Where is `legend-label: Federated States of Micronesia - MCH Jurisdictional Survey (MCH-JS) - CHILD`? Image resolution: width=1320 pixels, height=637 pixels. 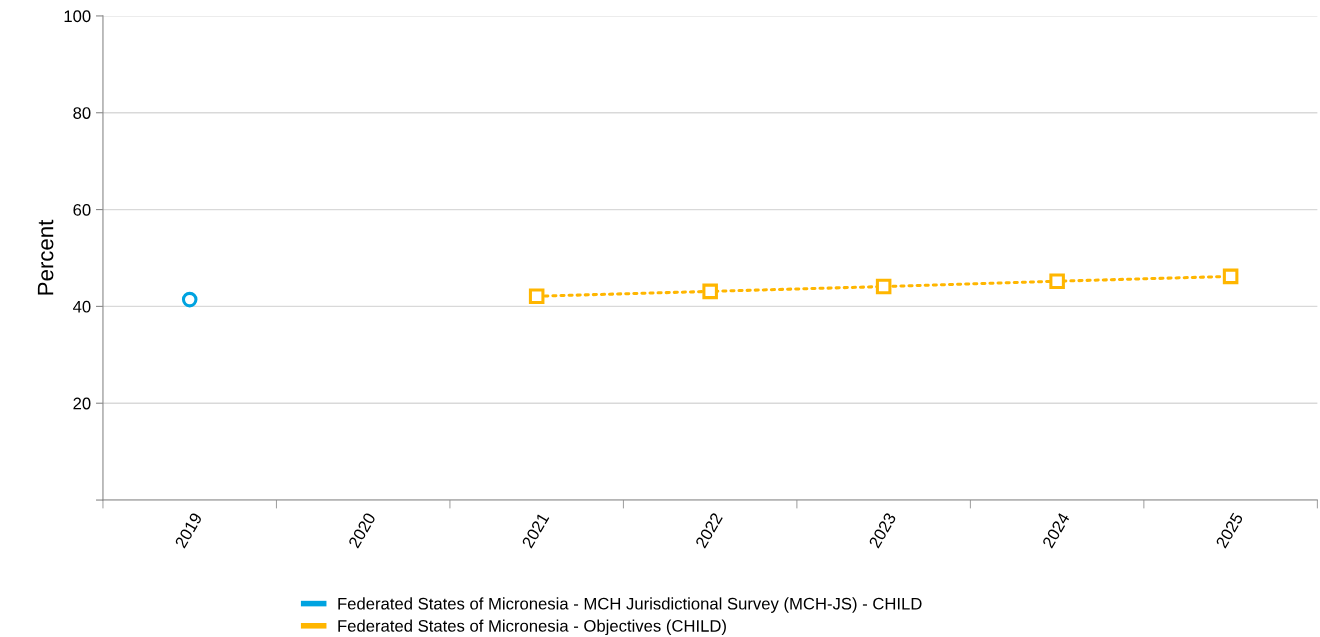 legend-label: Federated States of Micronesia - MCH Jurisdictional Survey (MCH-JS) - CHILD is located at coordinates (630, 605).